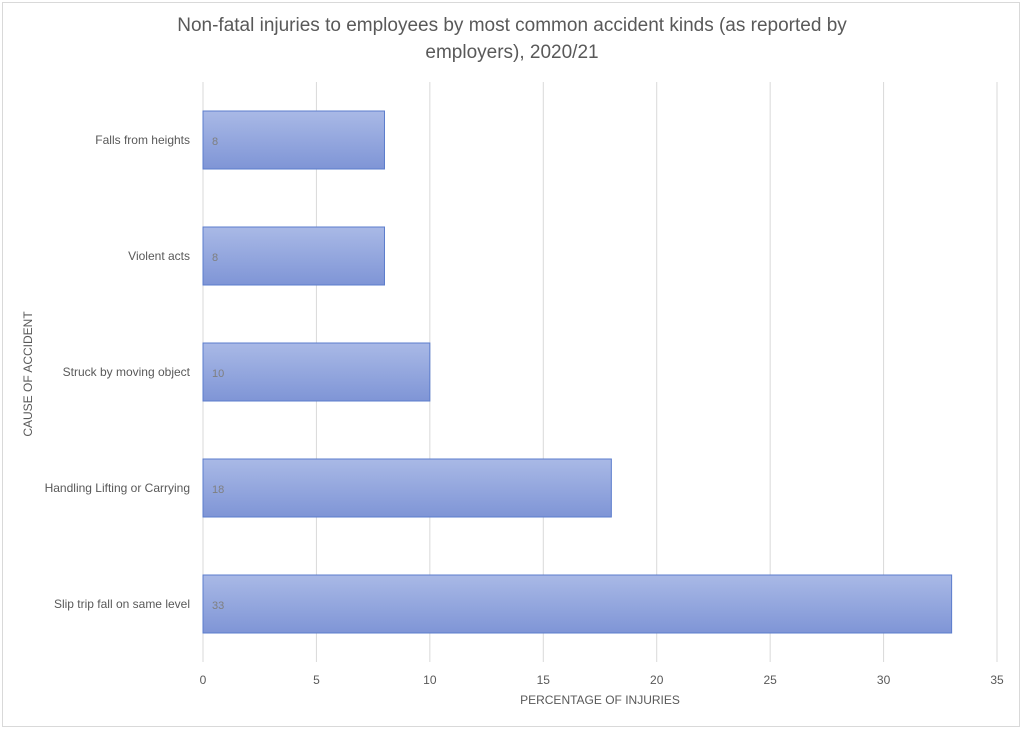 The width and height of the screenshot is (1024, 730). What do you see at coordinates (127, 372) in the screenshot?
I see `y-category-label: Struck by moving object` at bounding box center [127, 372].